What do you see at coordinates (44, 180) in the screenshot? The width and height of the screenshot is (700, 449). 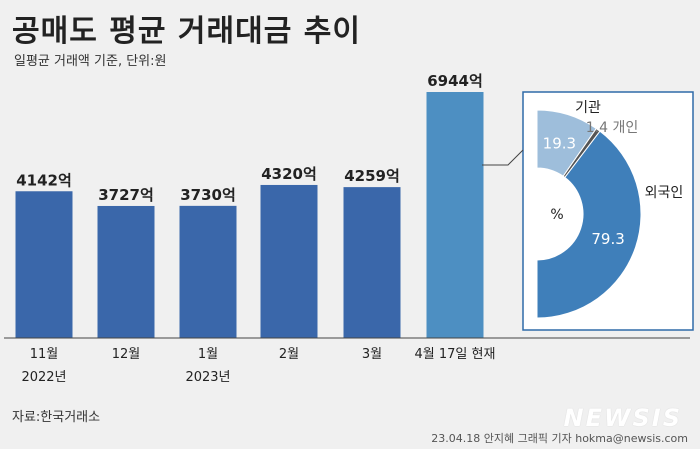 I see `bar-value-label: 4142억` at bounding box center [44, 180].